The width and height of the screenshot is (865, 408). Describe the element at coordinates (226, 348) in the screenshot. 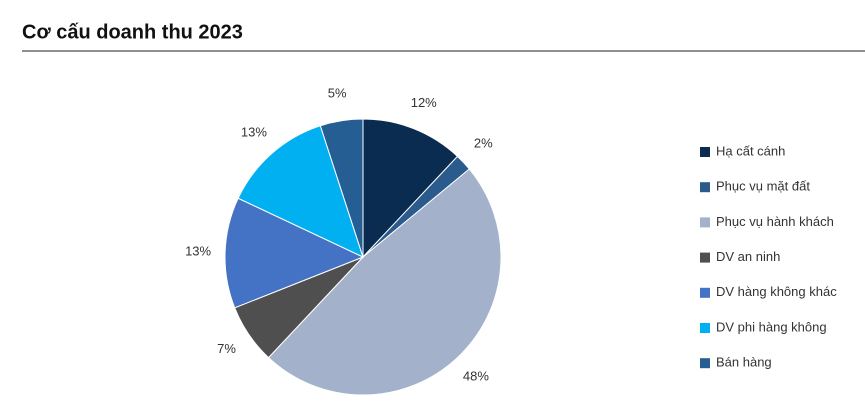

I see `data-label: 7%` at that location.